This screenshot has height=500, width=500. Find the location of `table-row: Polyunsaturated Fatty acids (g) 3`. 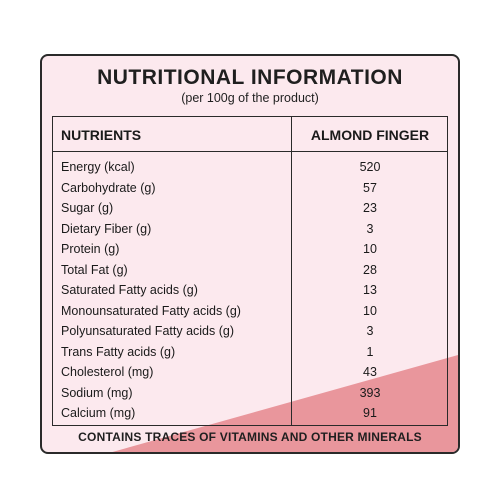

table-row: Polyunsaturated Fatty acids (g) 3 is located at coordinates (250, 331).